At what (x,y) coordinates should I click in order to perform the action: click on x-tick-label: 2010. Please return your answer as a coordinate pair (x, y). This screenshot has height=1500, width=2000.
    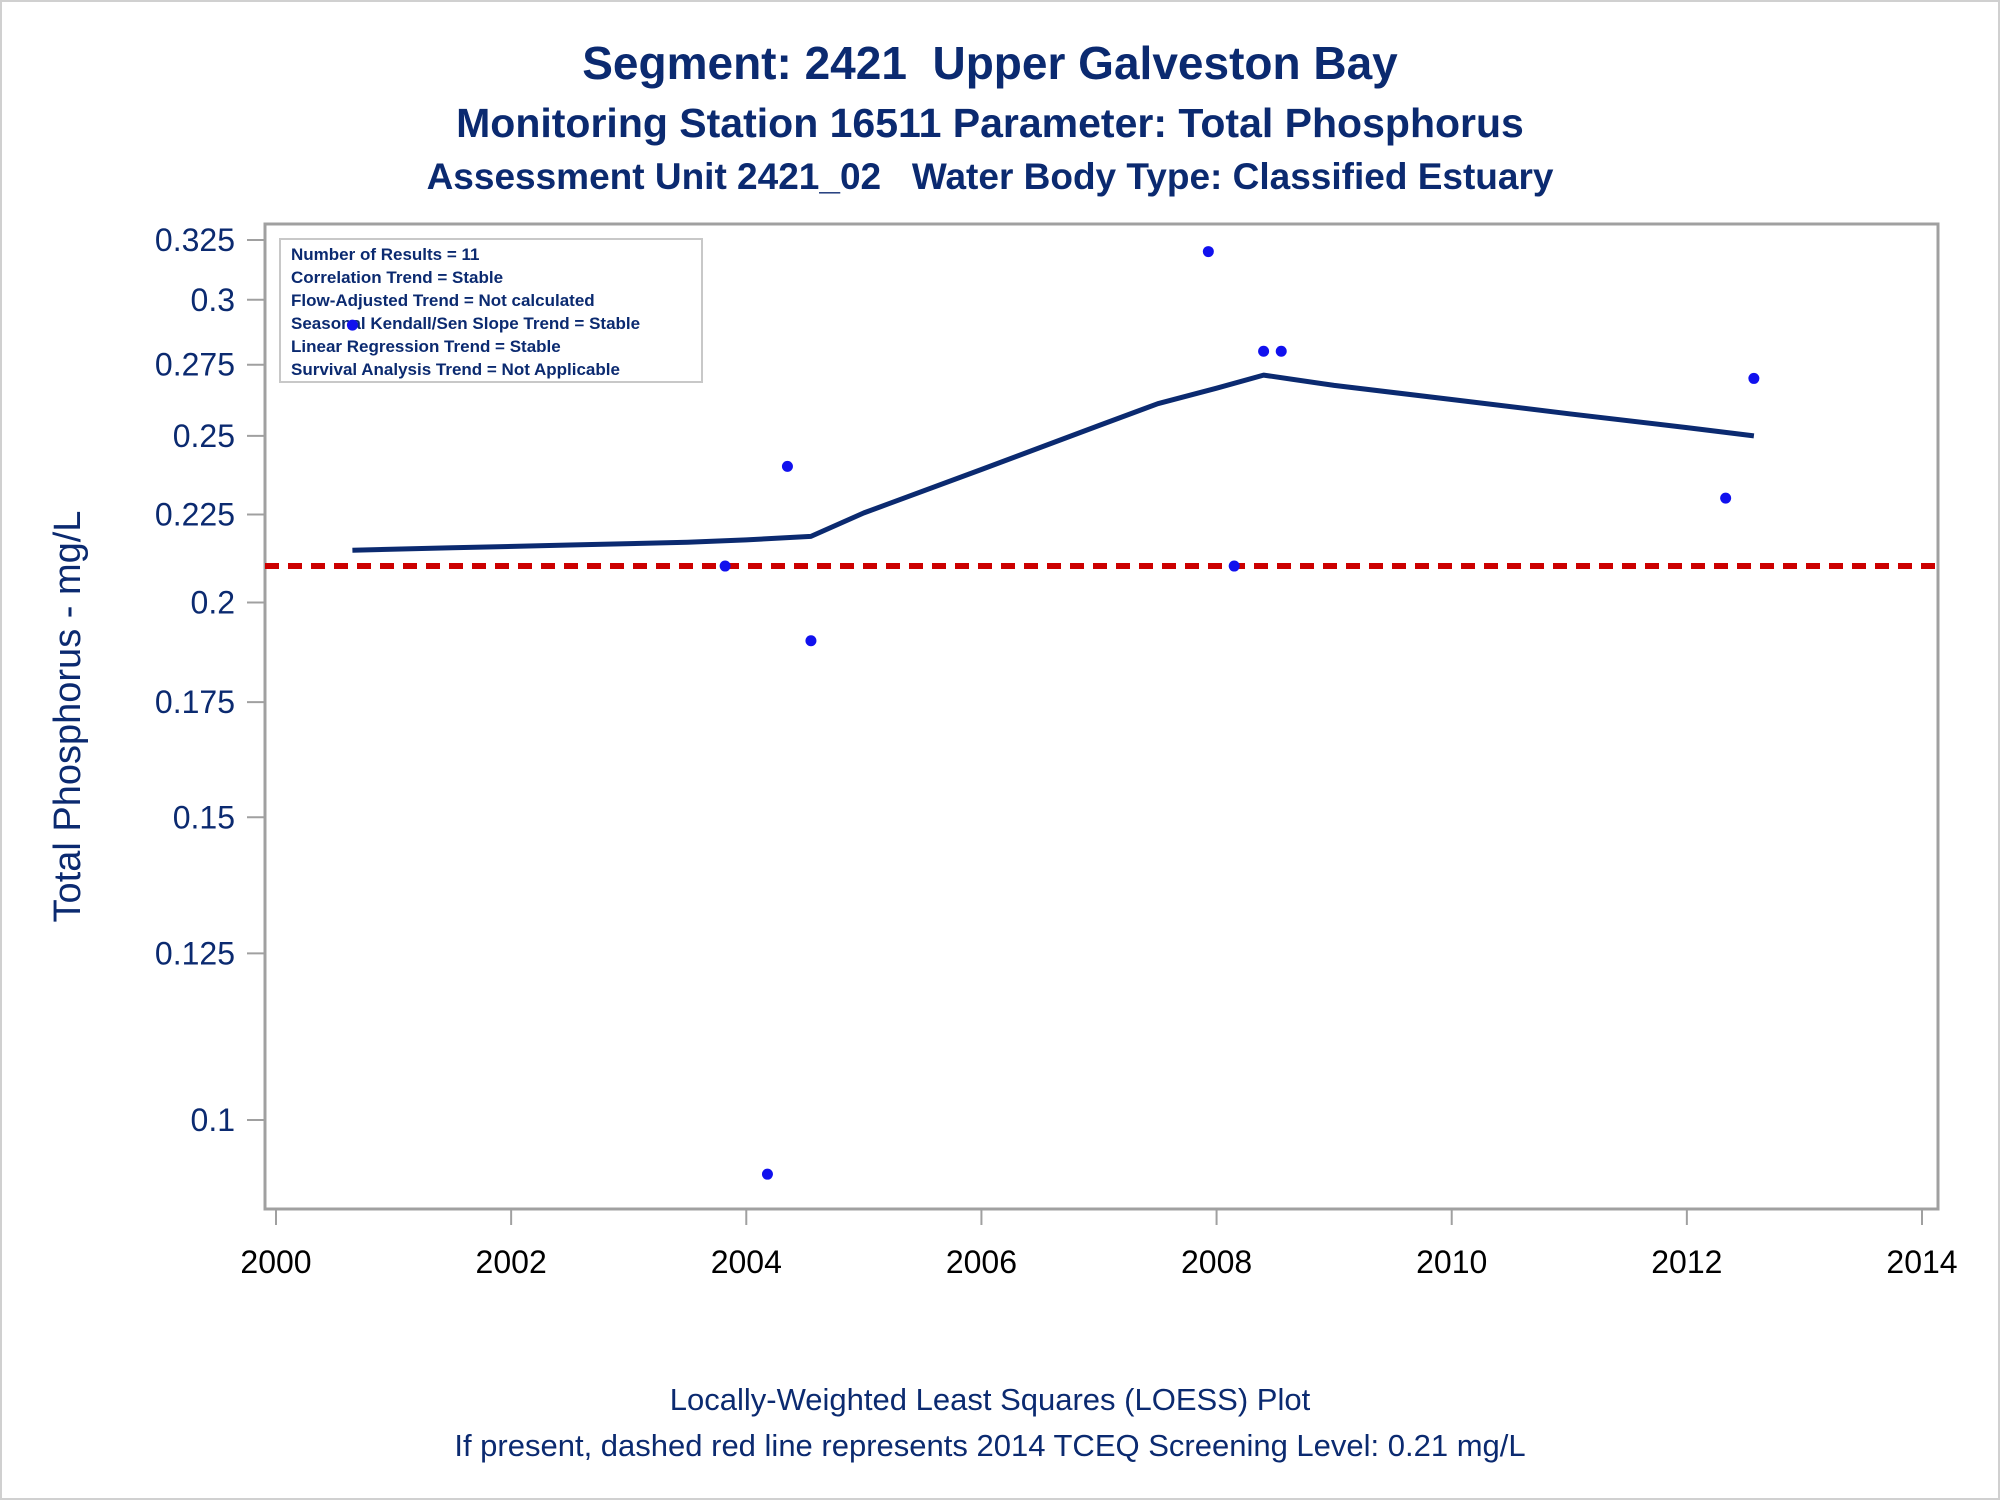
    Looking at the image, I should click on (1451, 1262).